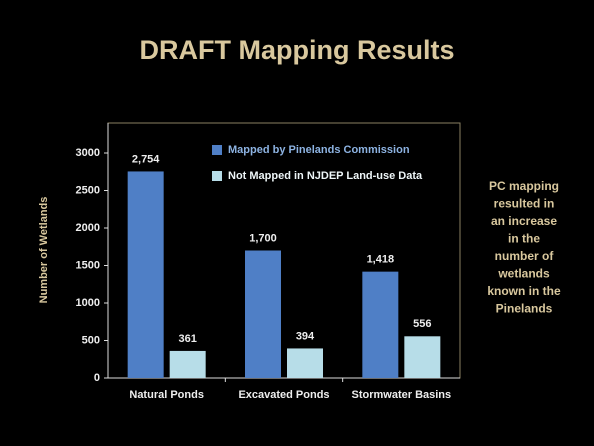 Image resolution: width=594 pixels, height=446 pixels. What do you see at coordinates (166, 395) in the screenshot?
I see `x-tick-label: Natural Ponds` at bounding box center [166, 395].